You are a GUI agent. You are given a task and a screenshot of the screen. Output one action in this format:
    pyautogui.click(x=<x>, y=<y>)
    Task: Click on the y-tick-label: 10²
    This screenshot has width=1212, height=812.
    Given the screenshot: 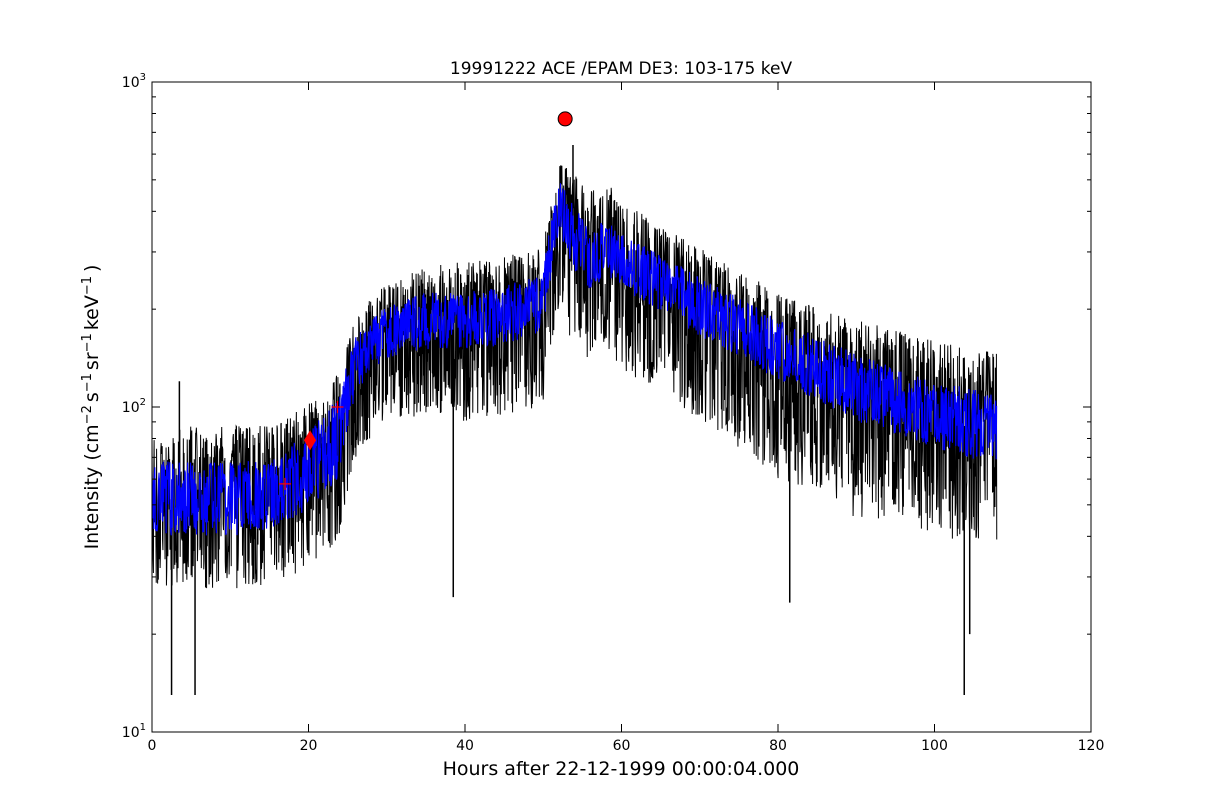 What is the action you would take?
    pyautogui.click(x=134, y=406)
    